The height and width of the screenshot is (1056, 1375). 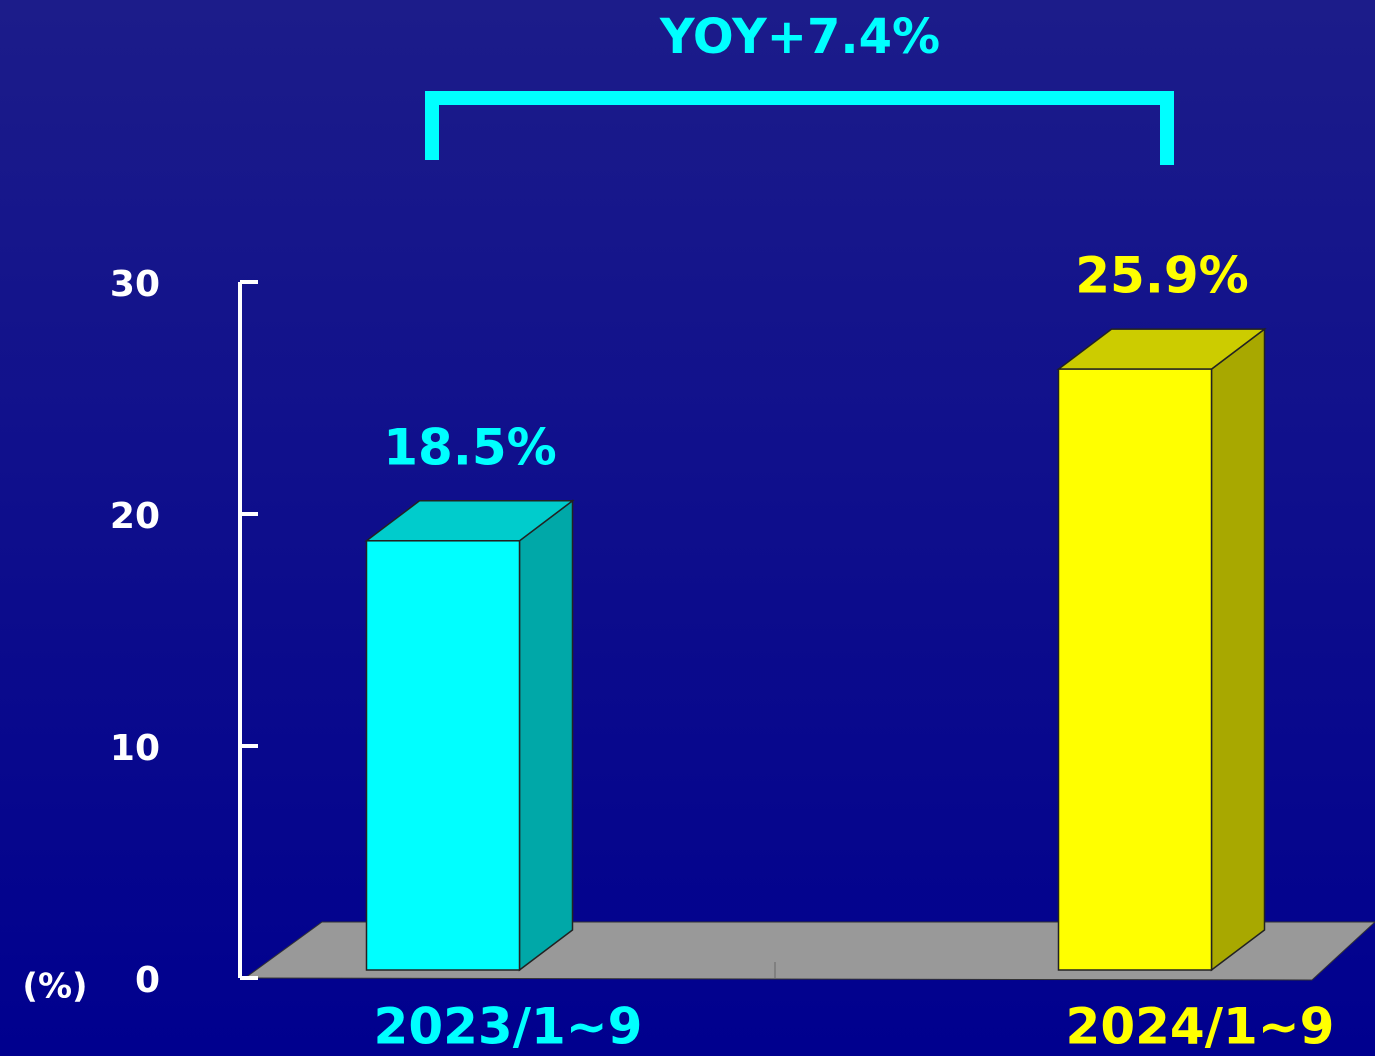 What do you see at coordinates (54, 987) in the screenshot?
I see `y-unit: (%)` at bounding box center [54, 987].